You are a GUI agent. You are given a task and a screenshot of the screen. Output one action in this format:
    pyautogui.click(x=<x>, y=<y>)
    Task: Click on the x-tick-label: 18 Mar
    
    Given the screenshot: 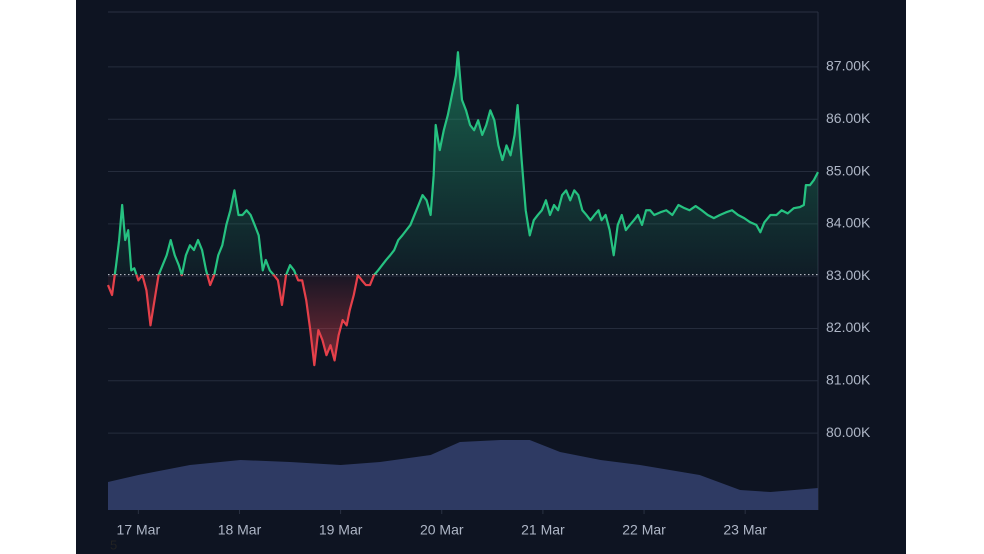 What is the action you would take?
    pyautogui.click(x=240, y=530)
    